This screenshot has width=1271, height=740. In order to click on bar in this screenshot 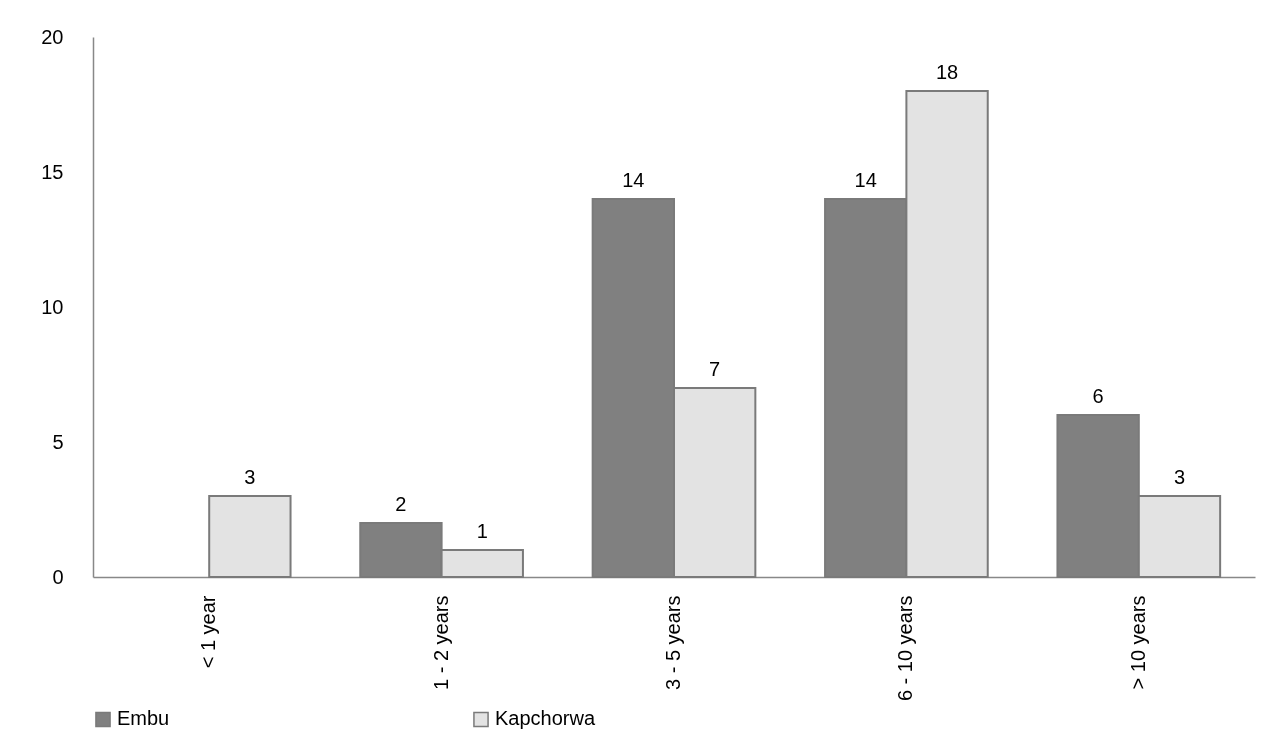, I will do `click(250, 536)`.